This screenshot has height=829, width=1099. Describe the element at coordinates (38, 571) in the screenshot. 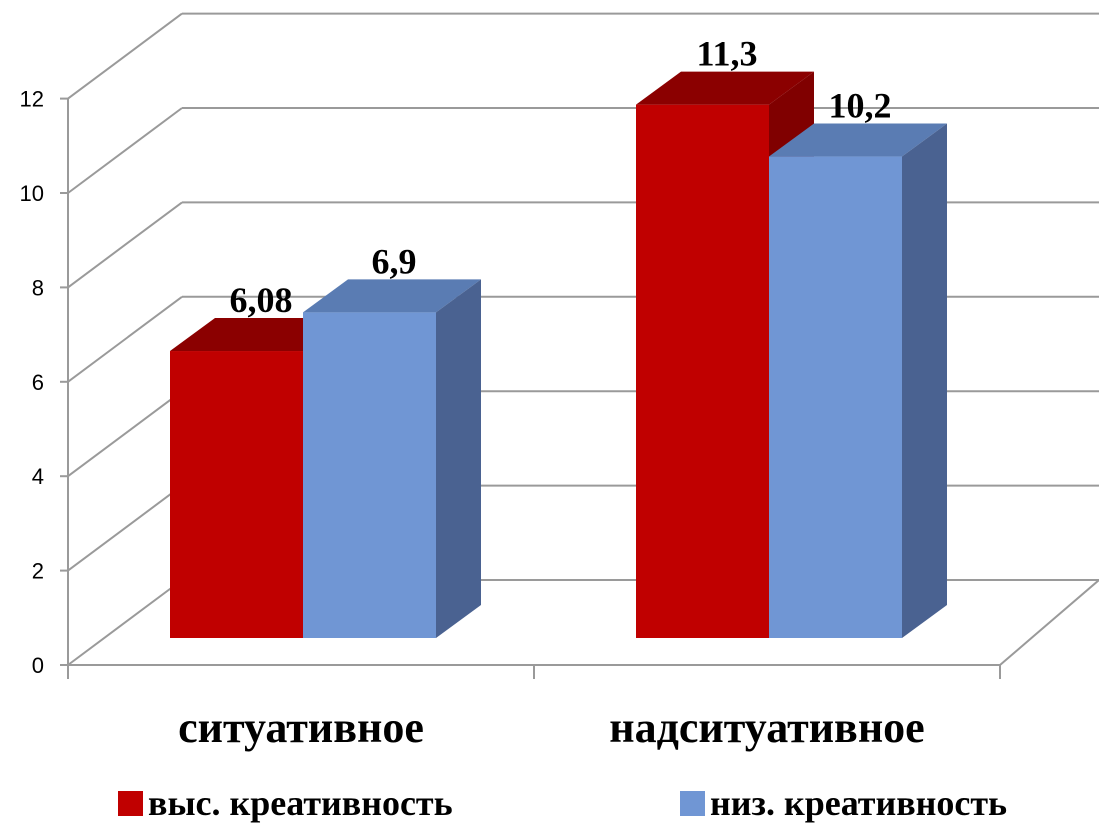

I see `y-tick-label: 2` at that location.